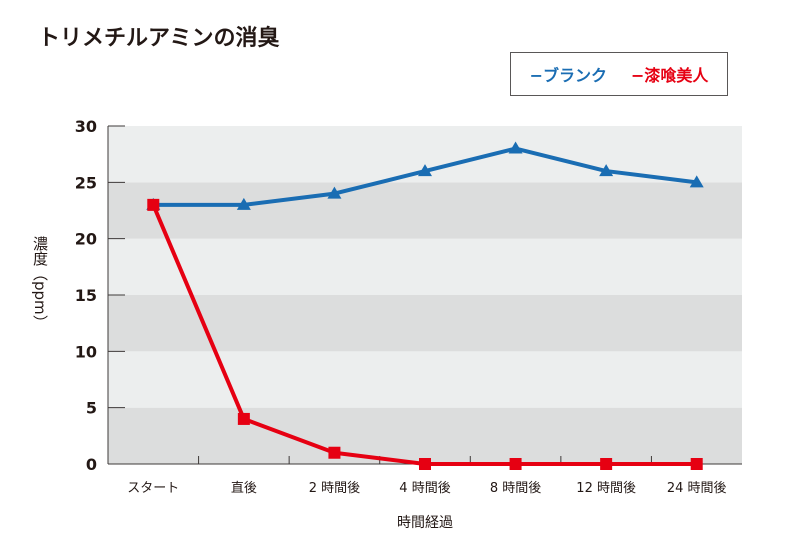 The height and width of the screenshot is (535, 800). What do you see at coordinates (86, 295) in the screenshot?
I see `y-tick-label: 15` at bounding box center [86, 295].